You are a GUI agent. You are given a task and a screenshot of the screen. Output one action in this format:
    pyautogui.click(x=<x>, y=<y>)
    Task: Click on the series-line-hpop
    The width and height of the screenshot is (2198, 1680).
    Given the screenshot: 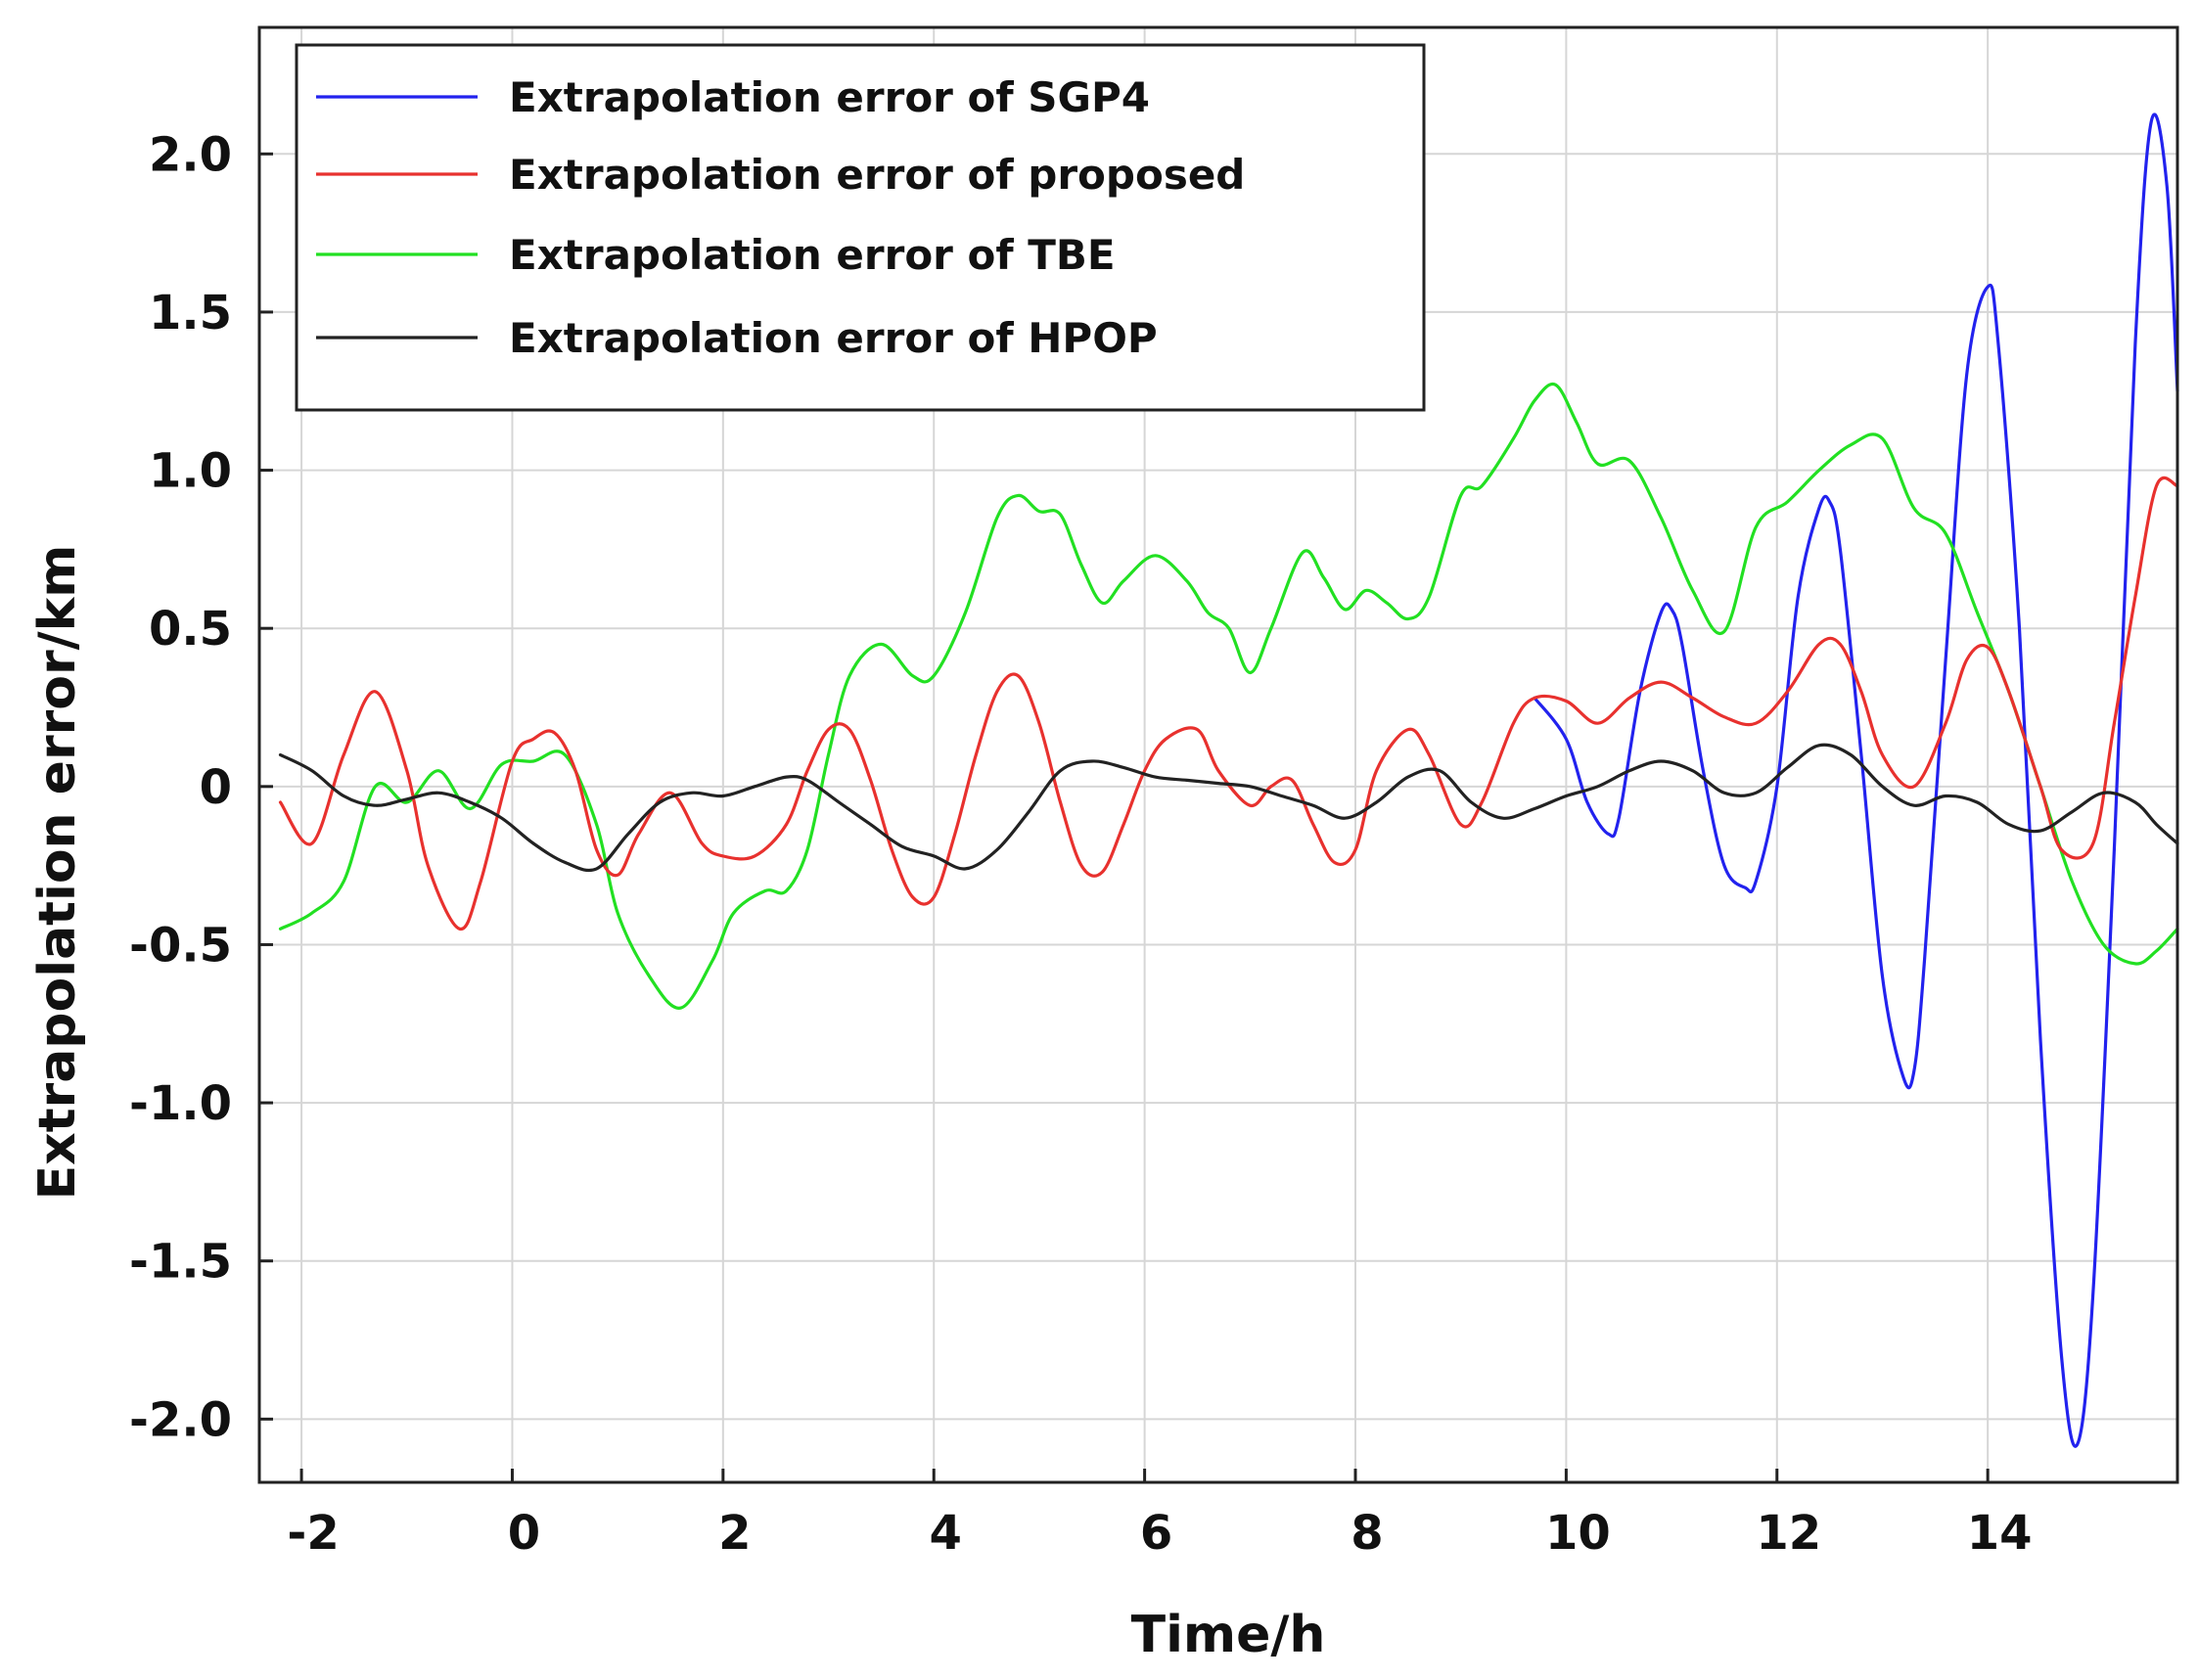 What is the action you would take?
    pyautogui.click(x=1228, y=808)
    